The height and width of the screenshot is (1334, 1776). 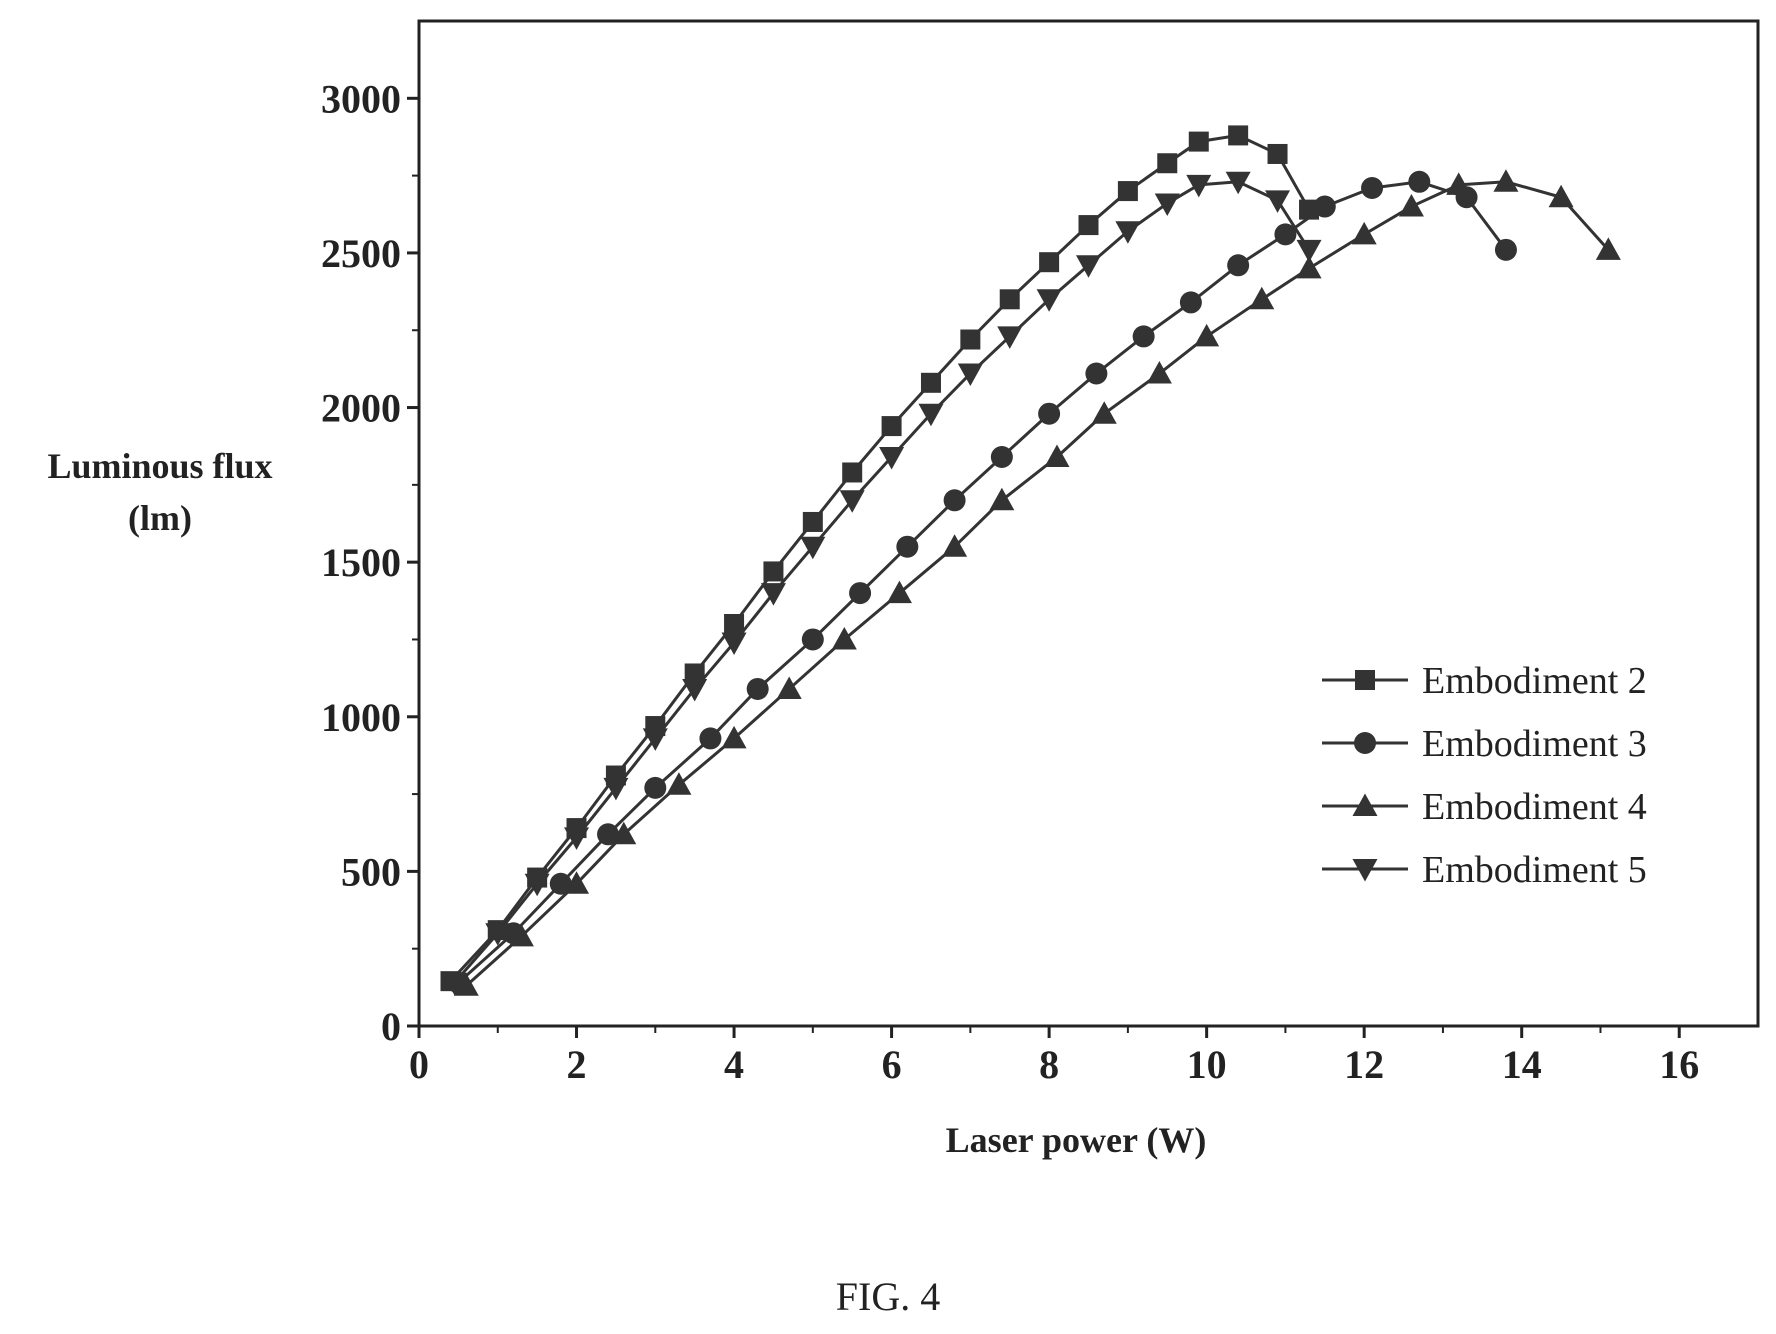 I want to click on x-tick-label: 12, so click(x=1364, y=1064).